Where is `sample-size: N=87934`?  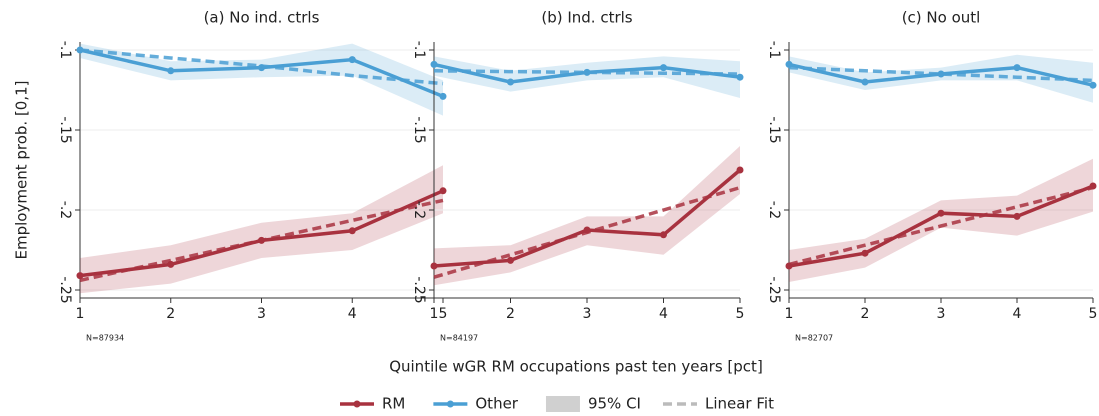
sample-size: N=87934 is located at coordinates (105, 338).